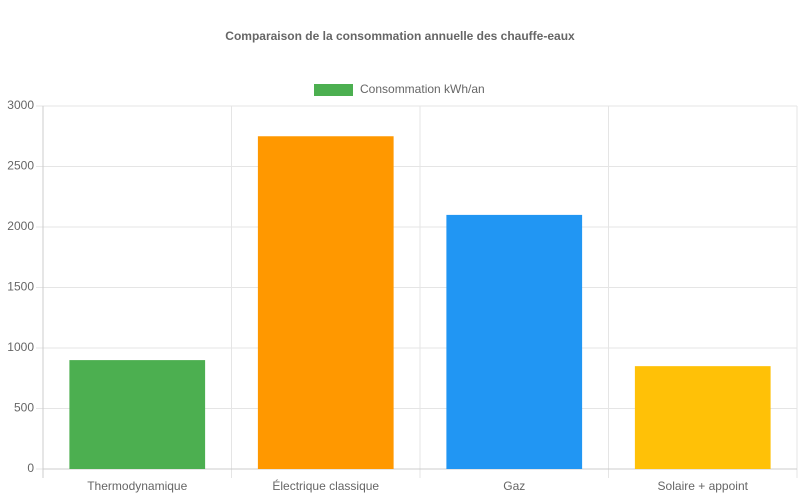  What do you see at coordinates (333, 90) in the screenshot?
I see `legend-swatch` at bounding box center [333, 90].